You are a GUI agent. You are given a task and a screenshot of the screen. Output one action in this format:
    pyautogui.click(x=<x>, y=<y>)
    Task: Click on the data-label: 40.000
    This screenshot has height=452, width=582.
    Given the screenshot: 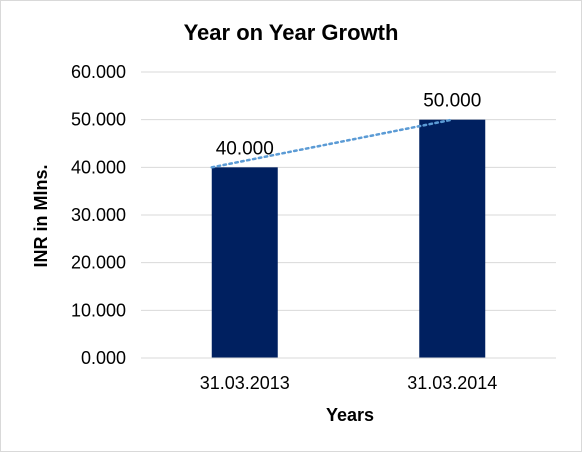 What is the action you would take?
    pyautogui.click(x=245, y=148)
    